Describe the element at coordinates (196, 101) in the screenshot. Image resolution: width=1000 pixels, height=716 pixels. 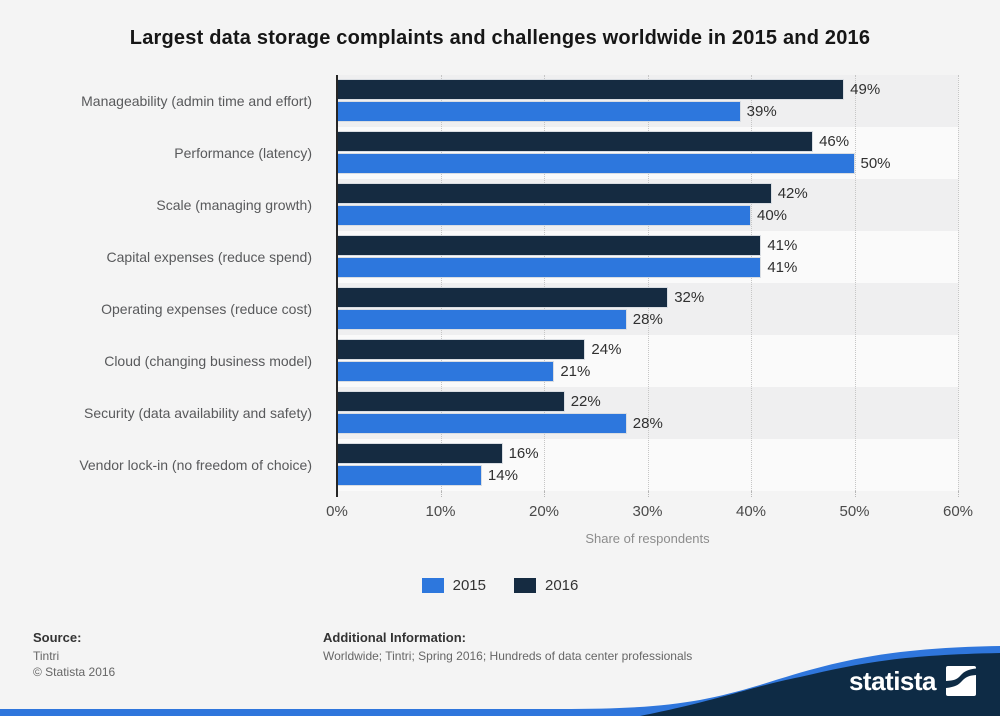
I see `category-label: Manageability (admin time and effort)` at that location.